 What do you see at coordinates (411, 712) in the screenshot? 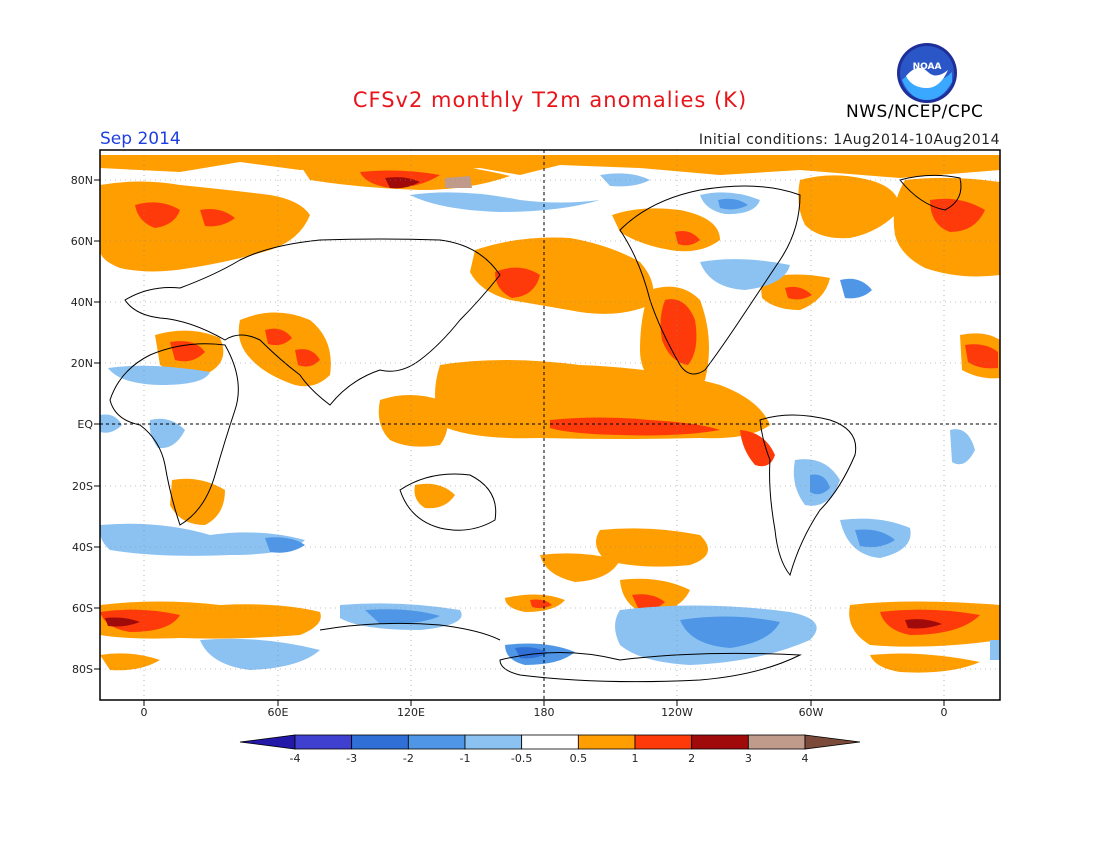
I see `longitude-label: 120E` at bounding box center [411, 712].